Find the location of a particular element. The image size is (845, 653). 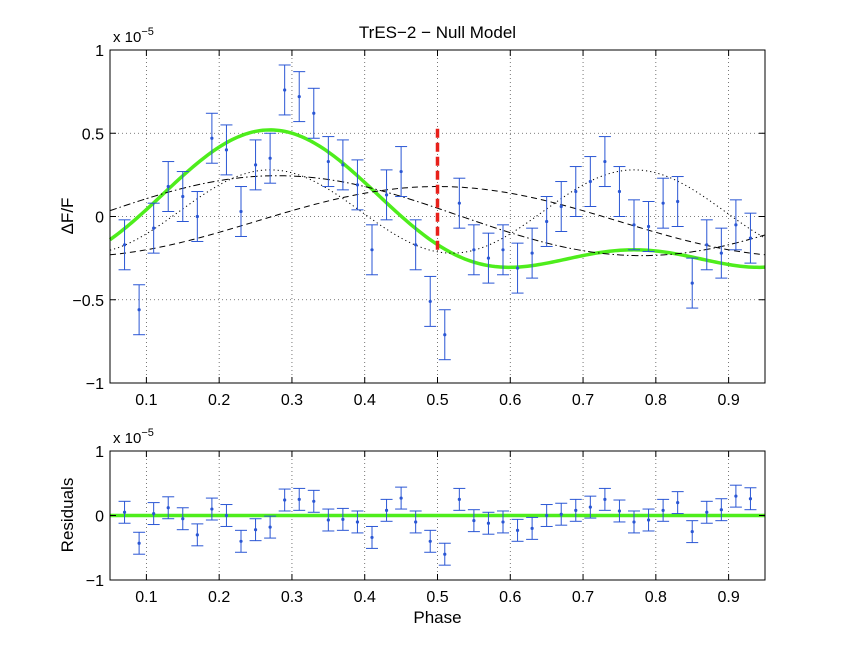

bottom-xtick-label: 0.8 is located at coordinates (656, 597).